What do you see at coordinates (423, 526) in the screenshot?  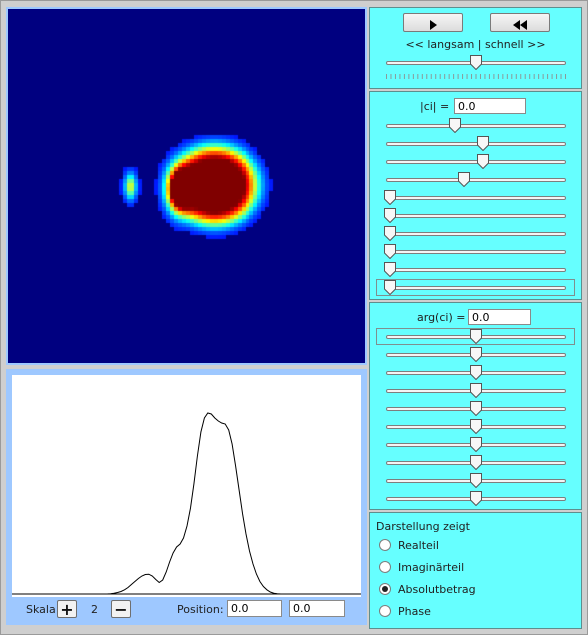 I see `display-title: Darstellung zeigt` at bounding box center [423, 526].